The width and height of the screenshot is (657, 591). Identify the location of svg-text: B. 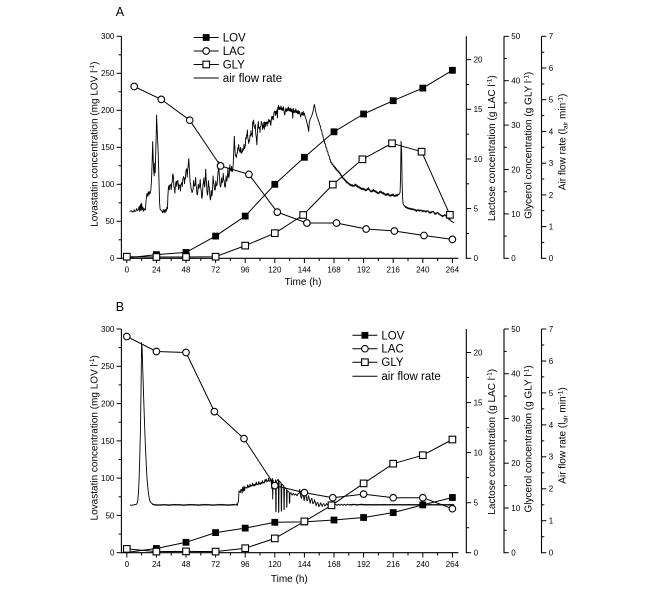
(120, 307).